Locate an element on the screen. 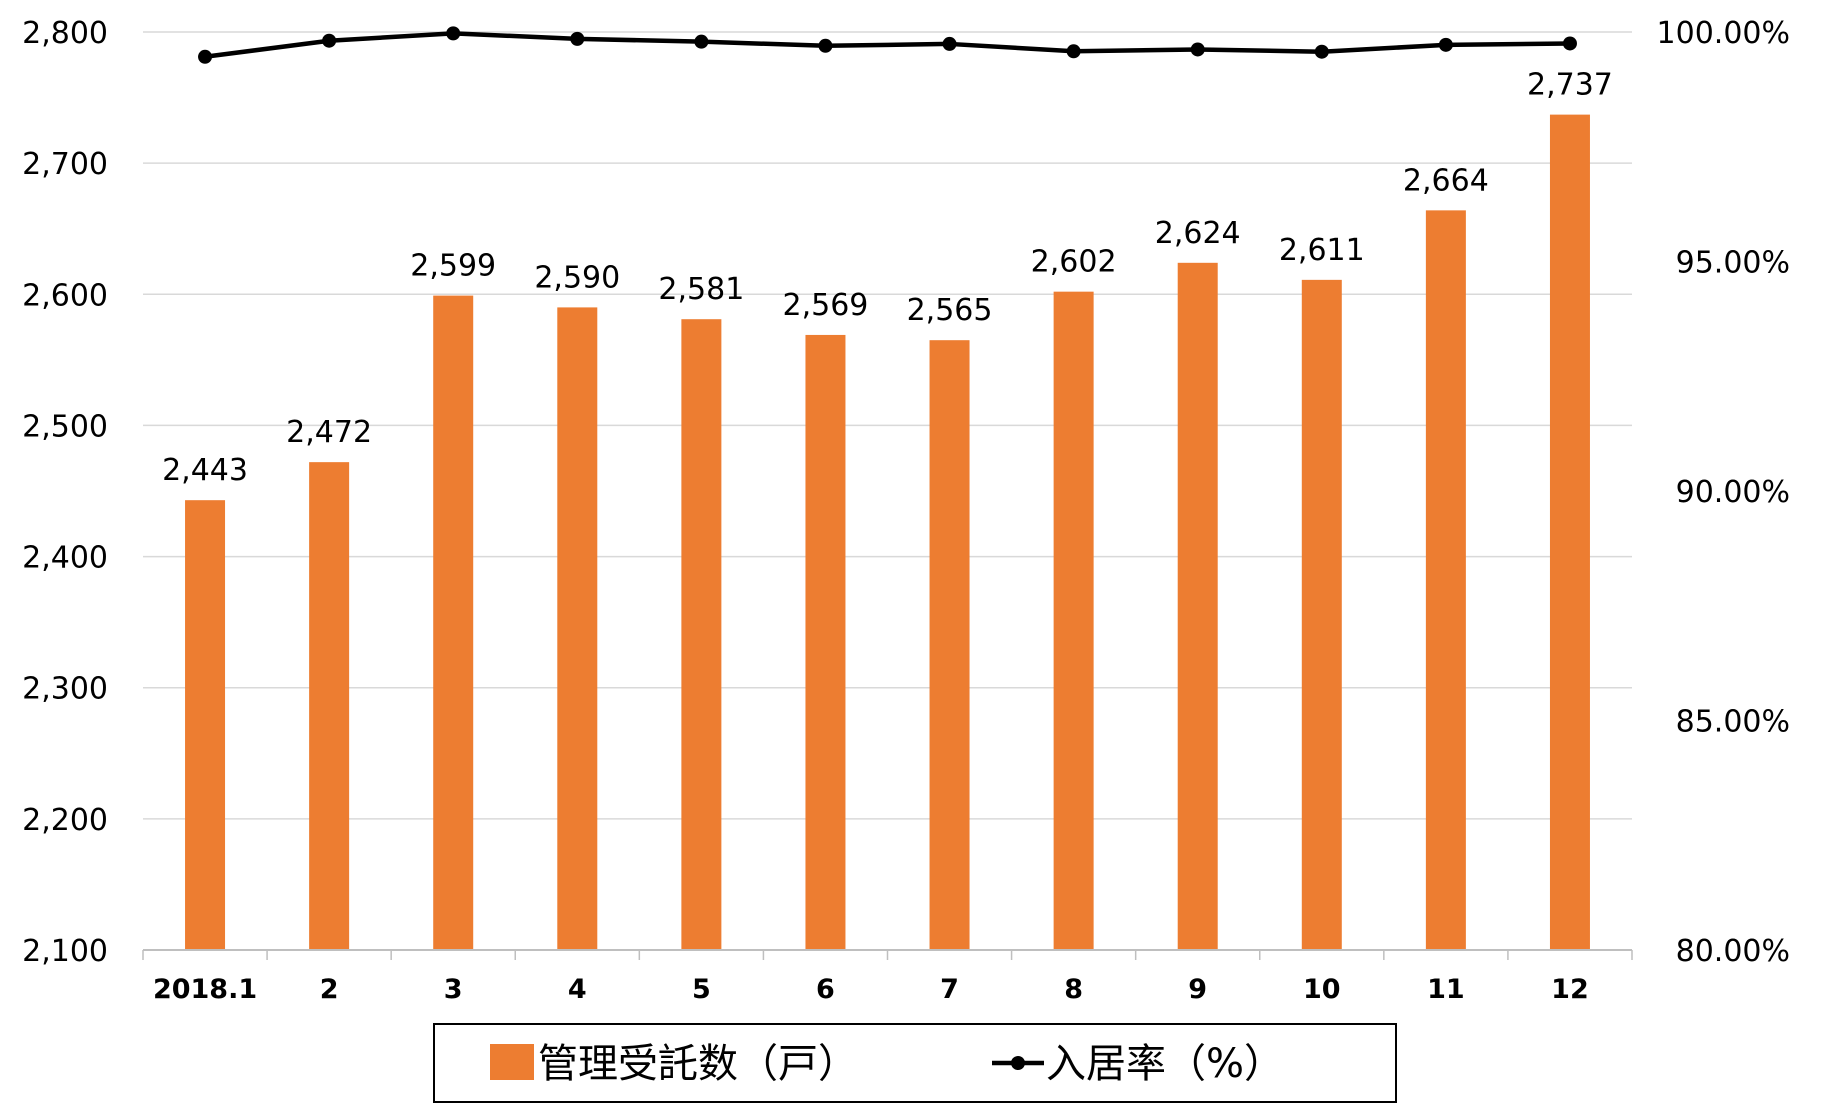  line-series is located at coordinates (887, 45).